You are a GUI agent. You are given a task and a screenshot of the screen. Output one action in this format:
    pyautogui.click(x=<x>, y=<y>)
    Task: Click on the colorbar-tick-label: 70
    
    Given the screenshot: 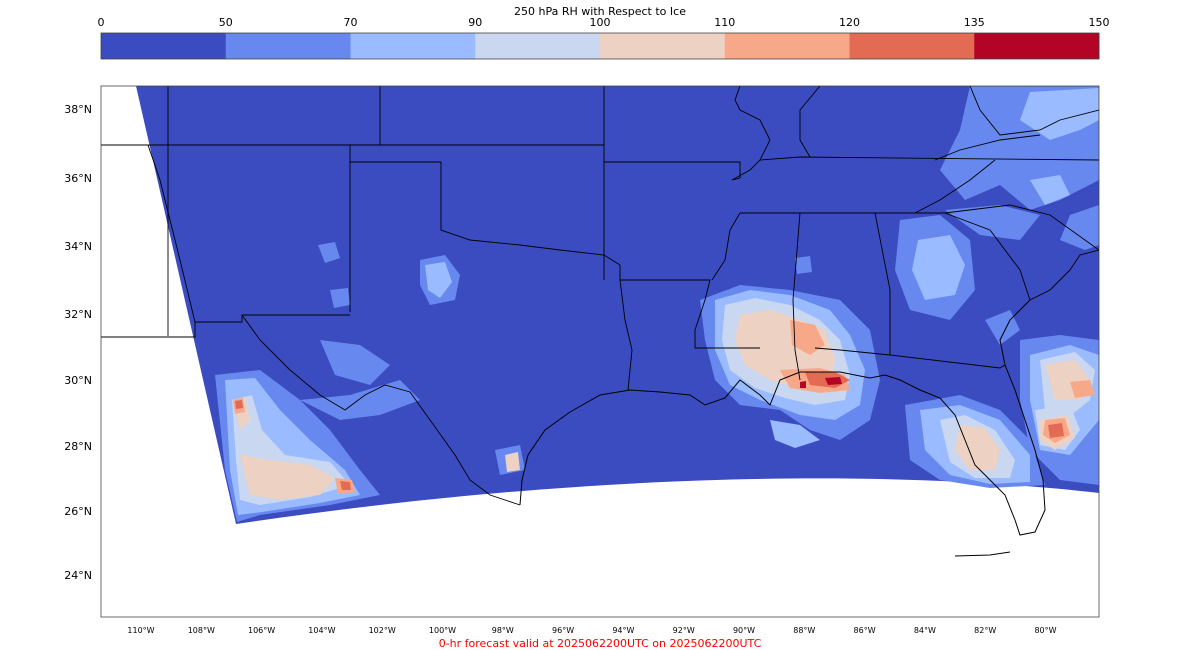 What is the action you would take?
    pyautogui.click(x=351, y=22)
    